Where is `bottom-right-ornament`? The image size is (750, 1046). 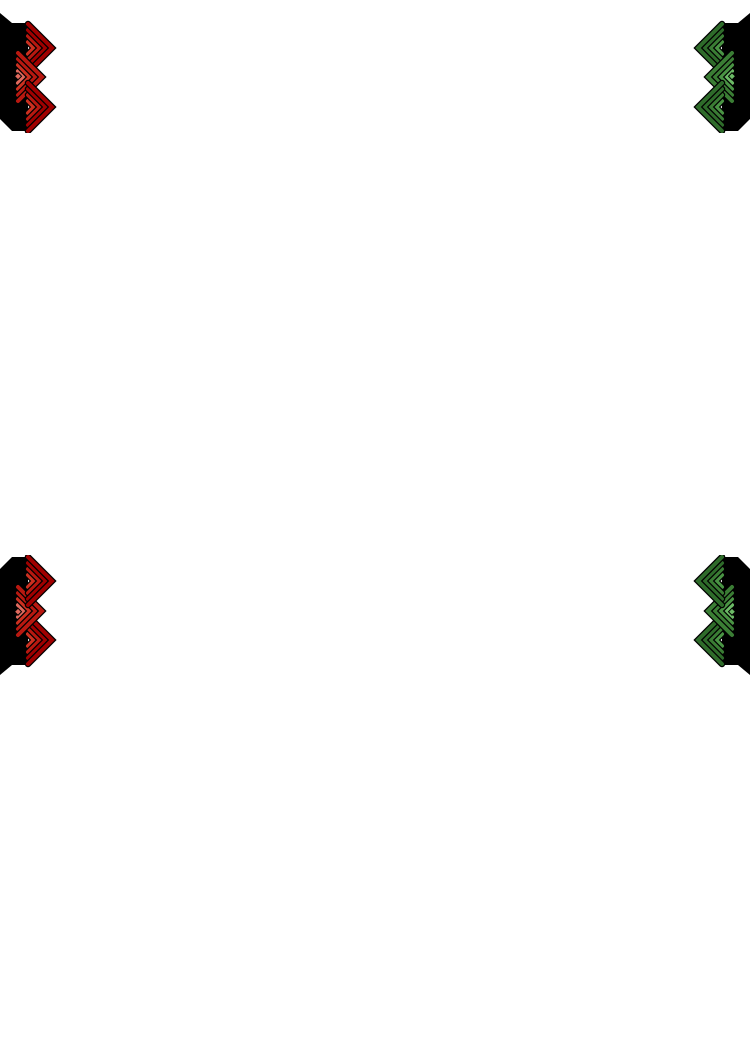 bottom-right-ornament is located at coordinates (720, 615).